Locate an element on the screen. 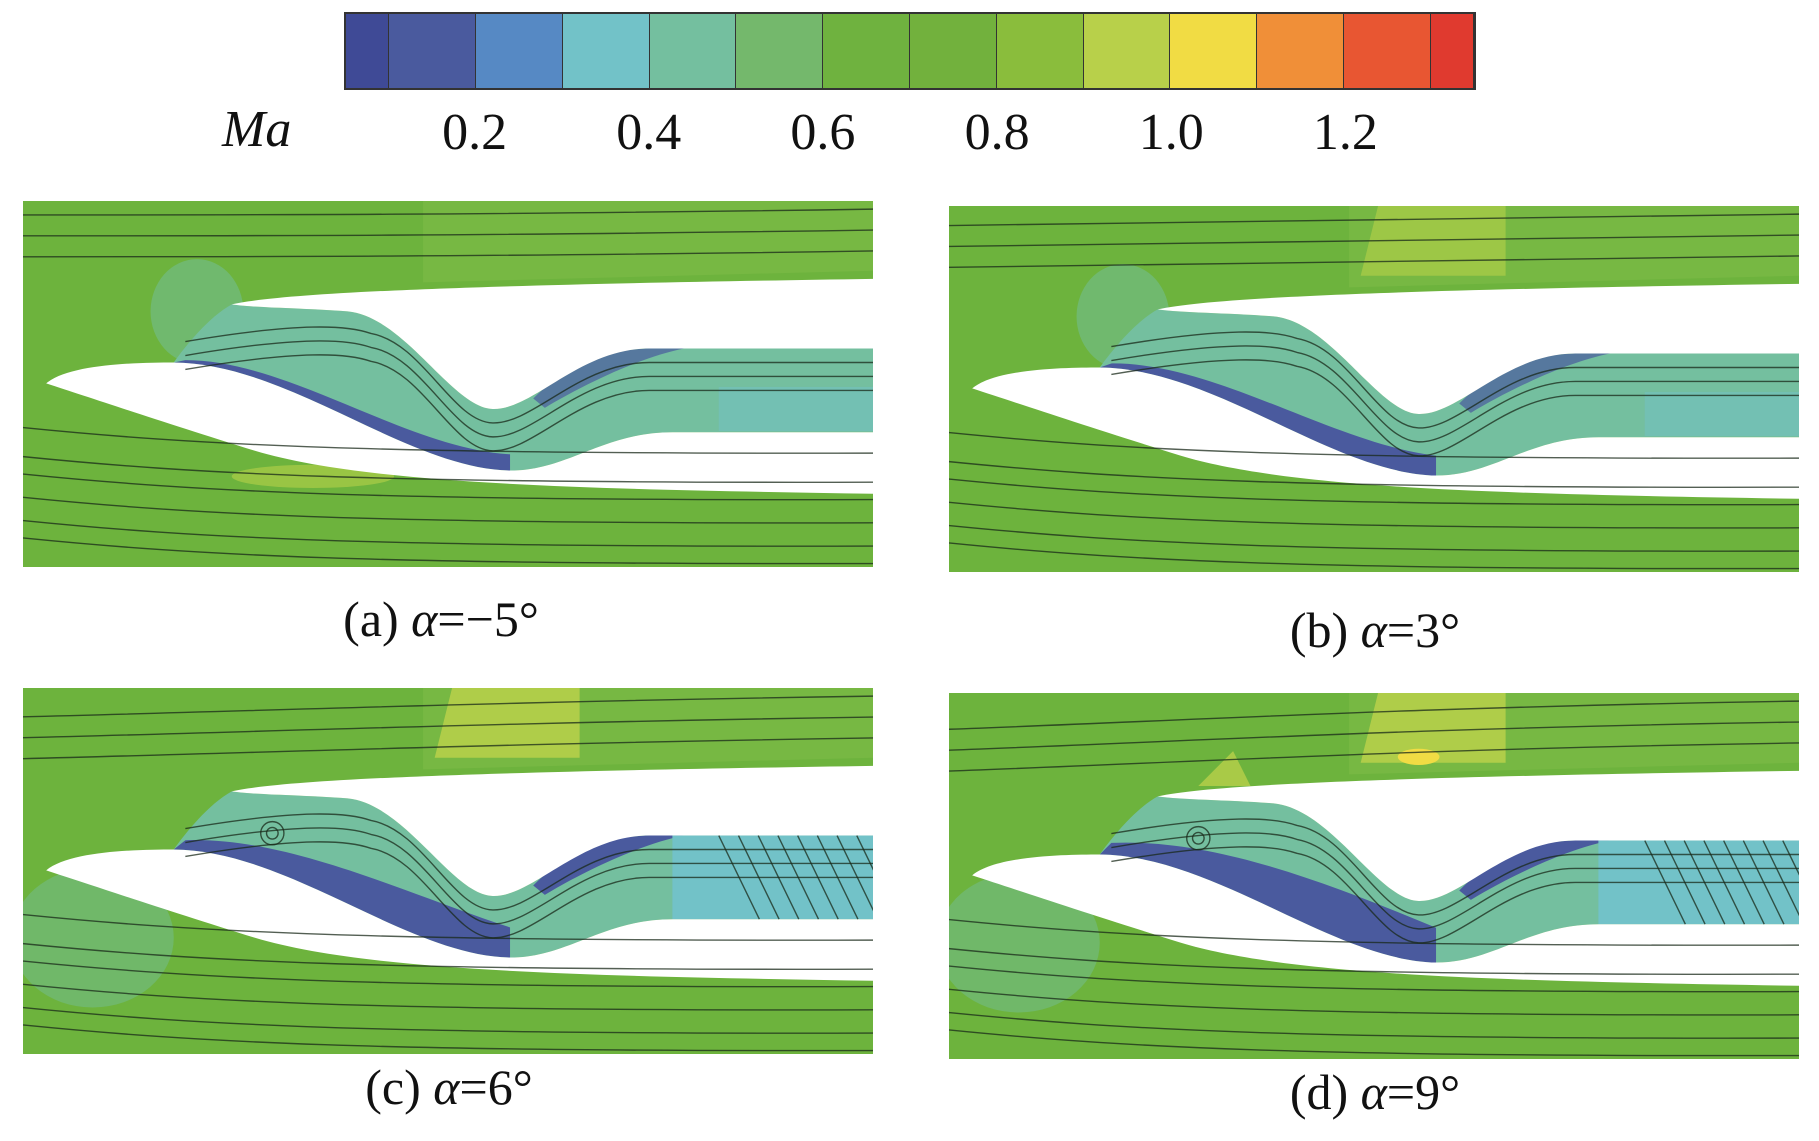 The image size is (1819, 1141). flow-field is located at coordinates (1374, 389).